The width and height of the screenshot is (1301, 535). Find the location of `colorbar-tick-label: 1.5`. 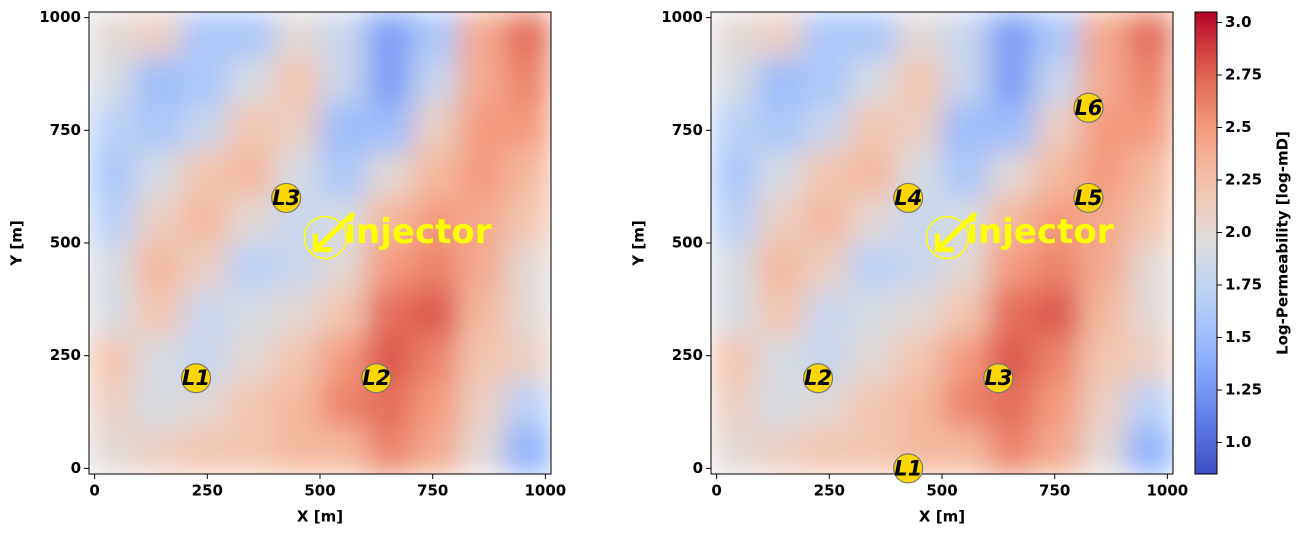

colorbar-tick-label: 1.5 is located at coordinates (1238, 337).